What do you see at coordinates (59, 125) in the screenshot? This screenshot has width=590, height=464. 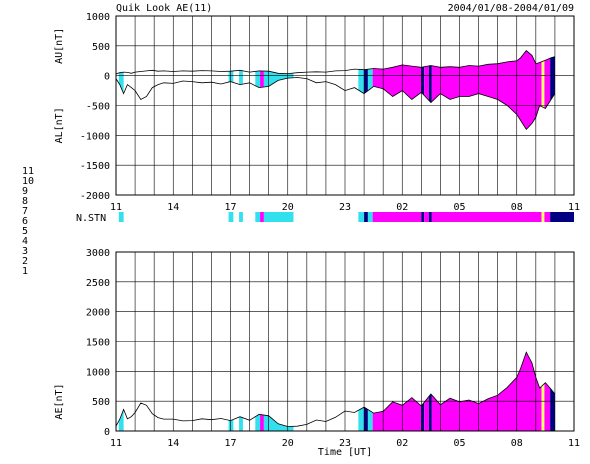 I see `p1-ylabel-lower: AL[nT]` at bounding box center [59, 125].